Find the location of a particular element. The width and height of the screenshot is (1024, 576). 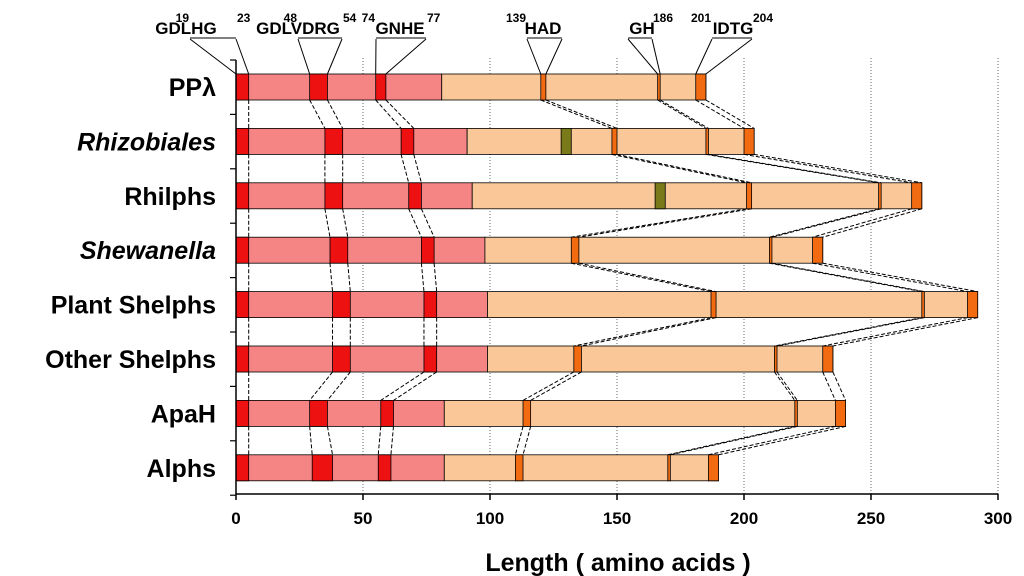

x-tick-label: 250 is located at coordinates (871, 518).